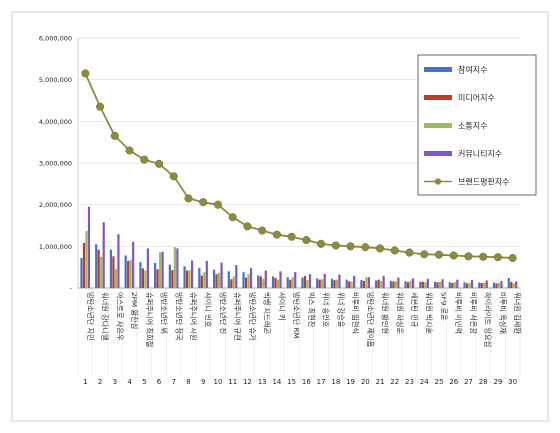 The image size is (560, 433). What do you see at coordinates (267, 313) in the screenshot?
I see `category-label: 빅뱅 지드래곤` at bounding box center [267, 313].